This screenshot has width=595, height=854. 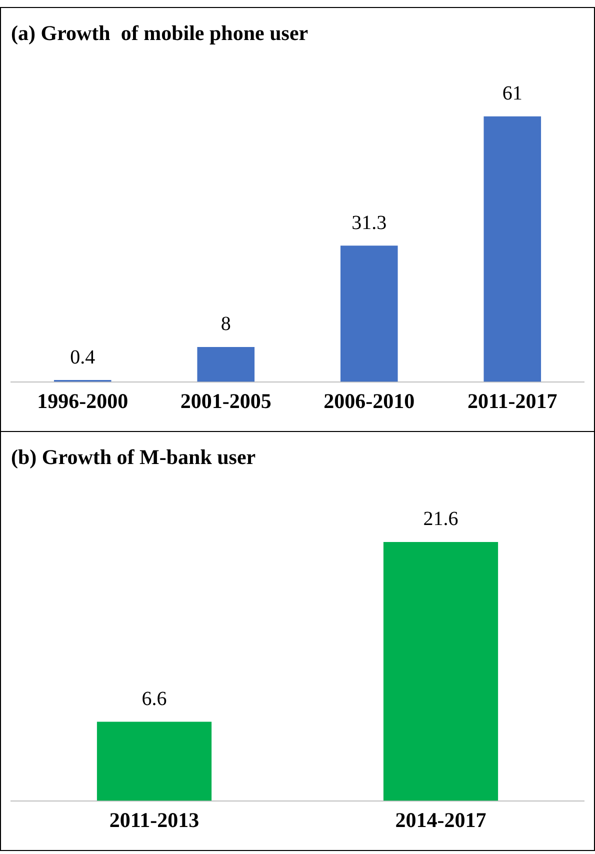 I want to click on x-tick-label: 2006-2010, so click(x=369, y=400).